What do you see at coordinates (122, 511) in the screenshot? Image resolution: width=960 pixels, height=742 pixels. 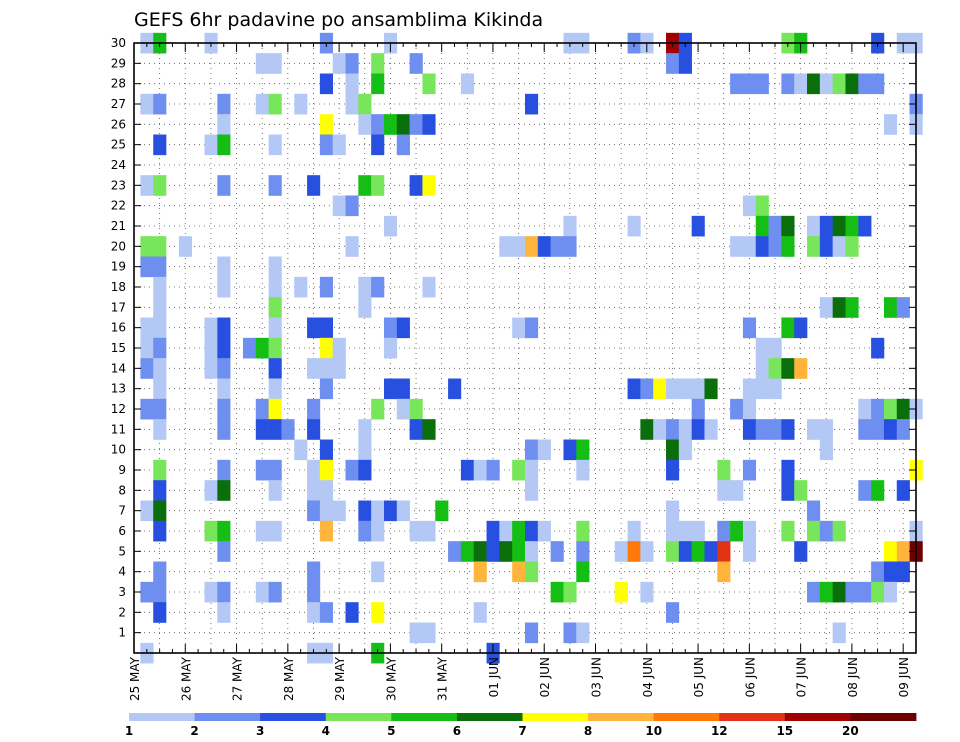 I see `y-tick-label: 7` at bounding box center [122, 511].